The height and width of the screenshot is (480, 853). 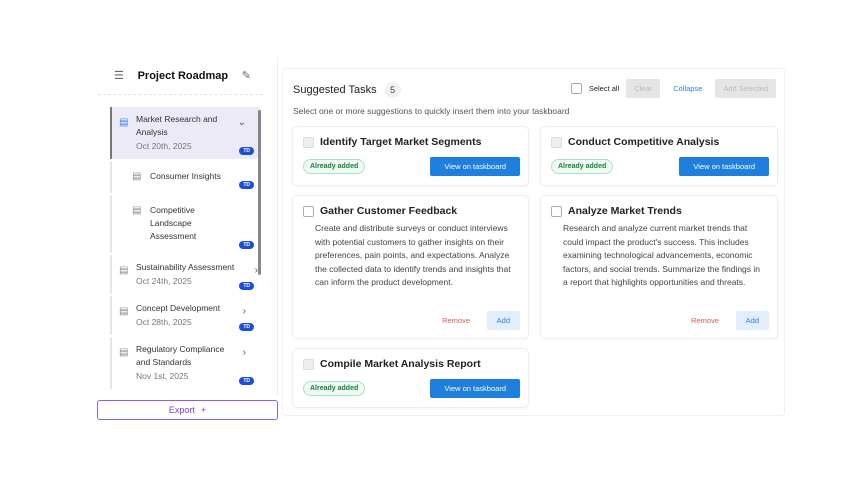 What do you see at coordinates (643, 88) in the screenshot?
I see `clear-button: Clear` at bounding box center [643, 88].